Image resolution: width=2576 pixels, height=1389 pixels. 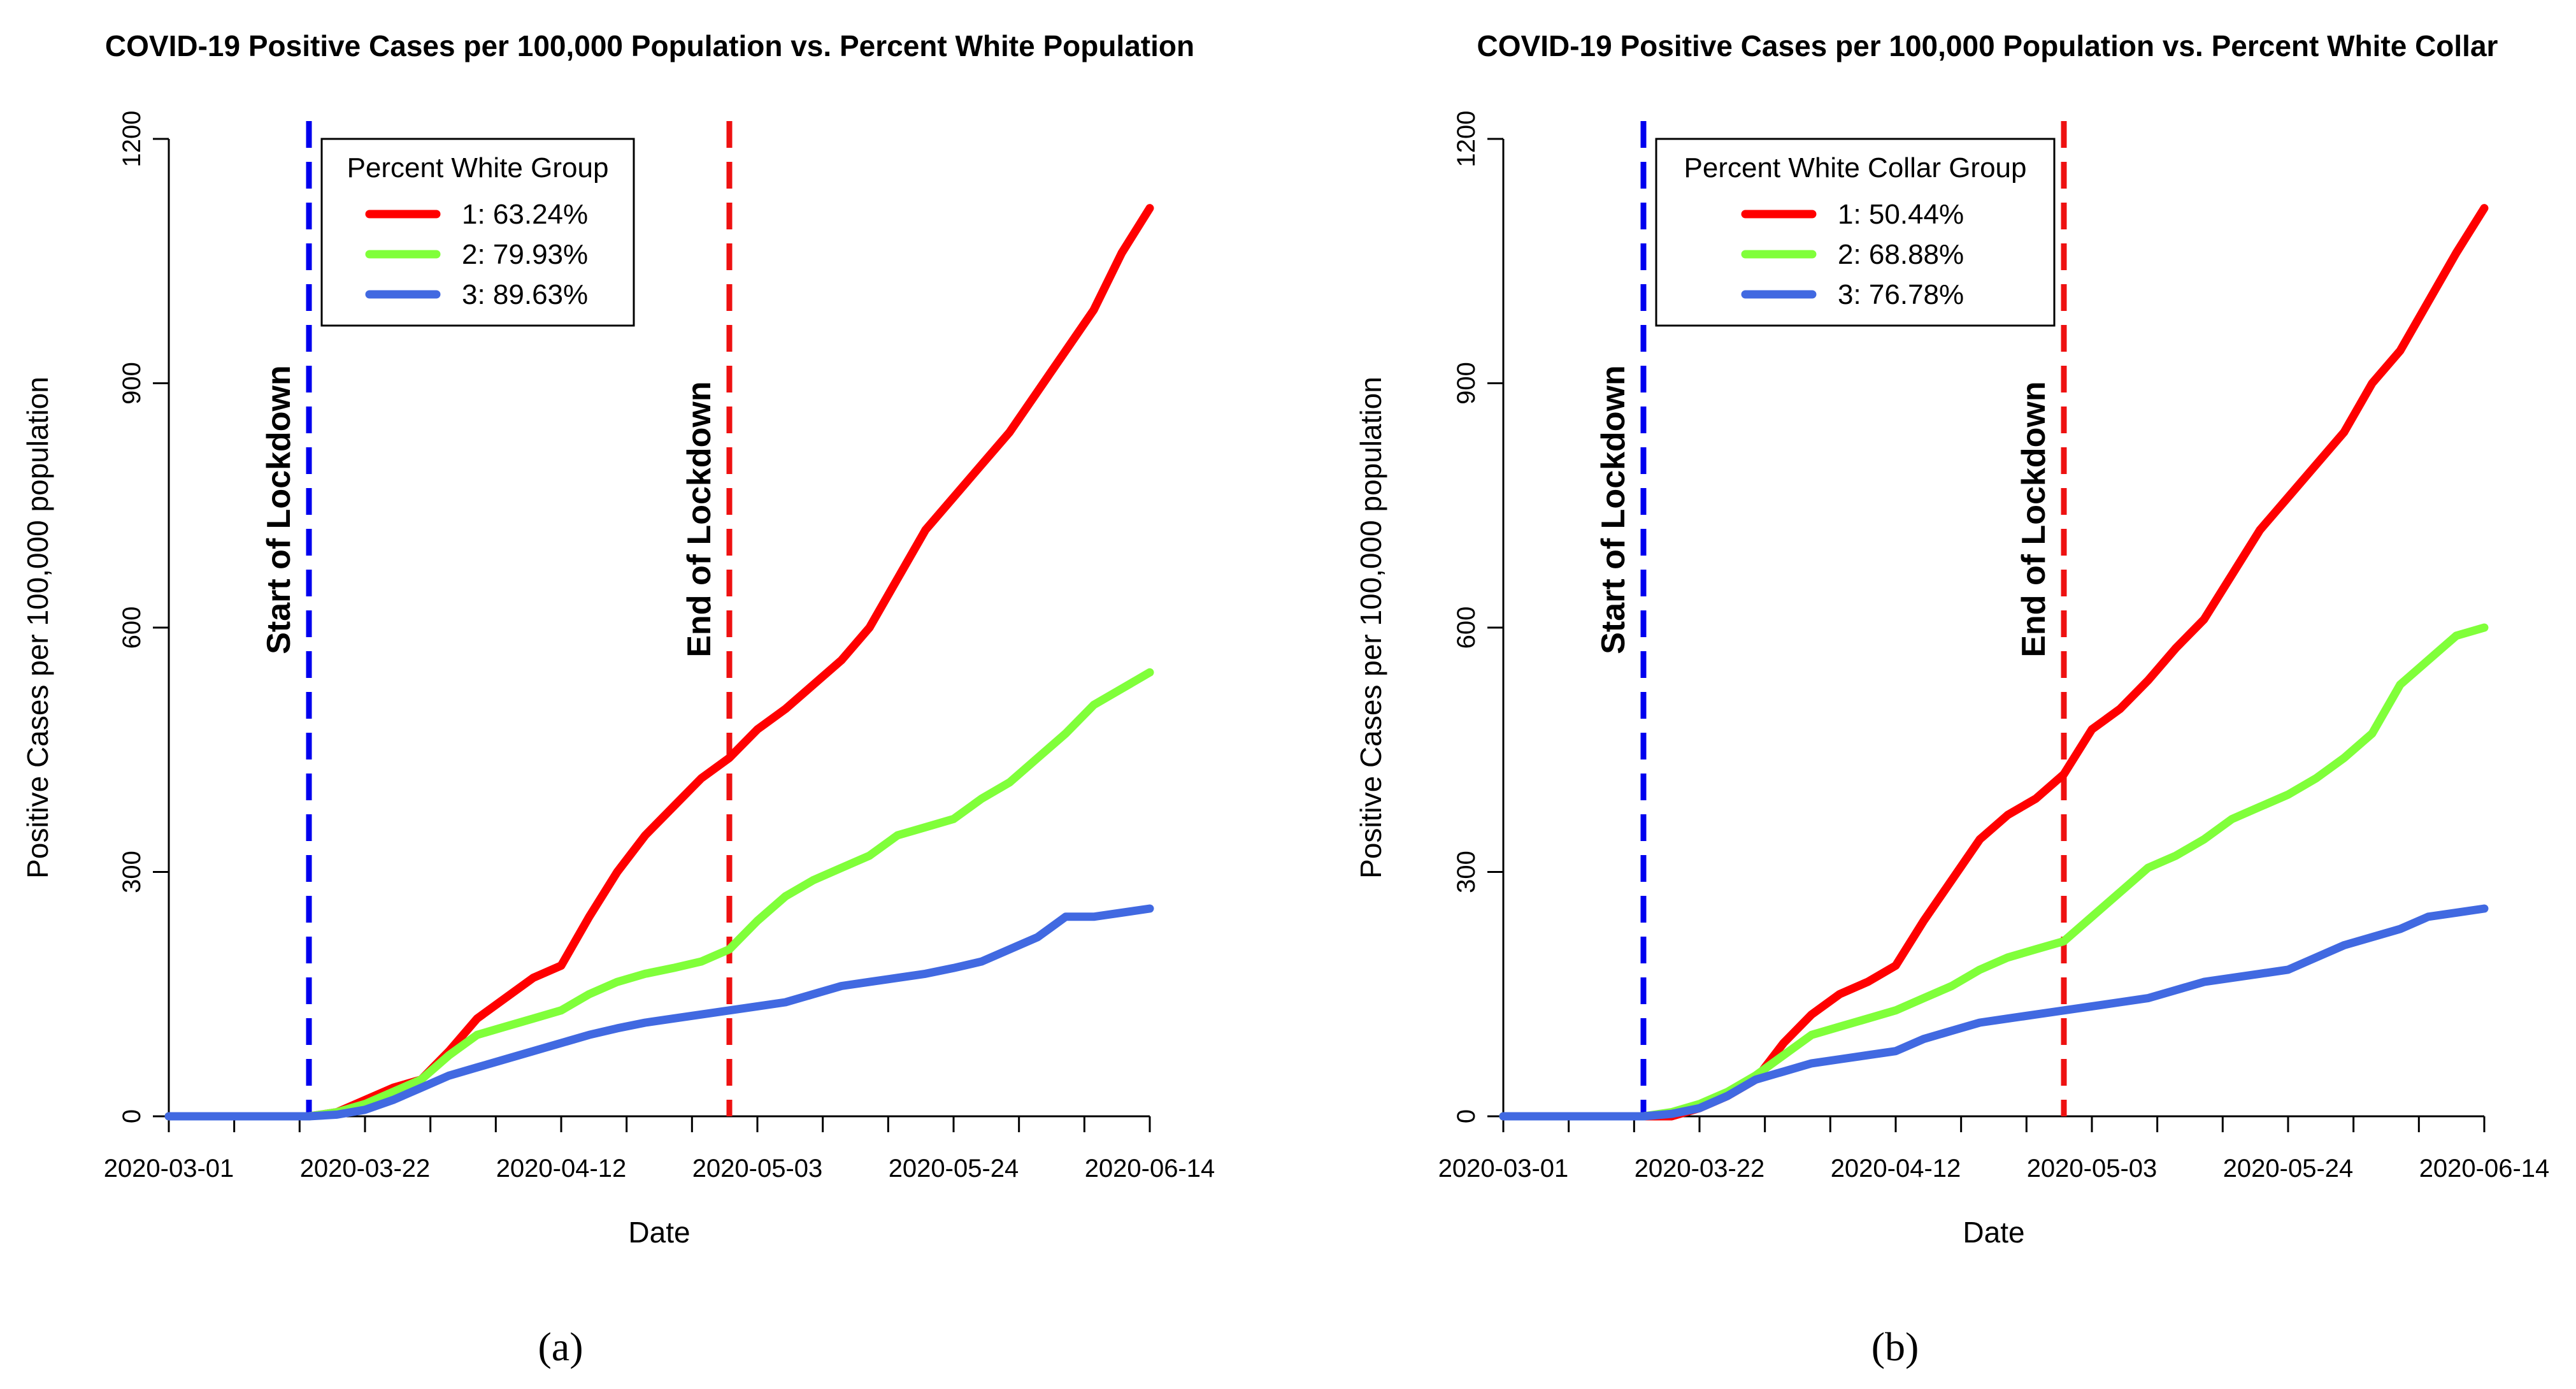 What do you see at coordinates (1856, 168) in the screenshot?
I see `legend-title: Percent White Collar Group` at bounding box center [1856, 168].